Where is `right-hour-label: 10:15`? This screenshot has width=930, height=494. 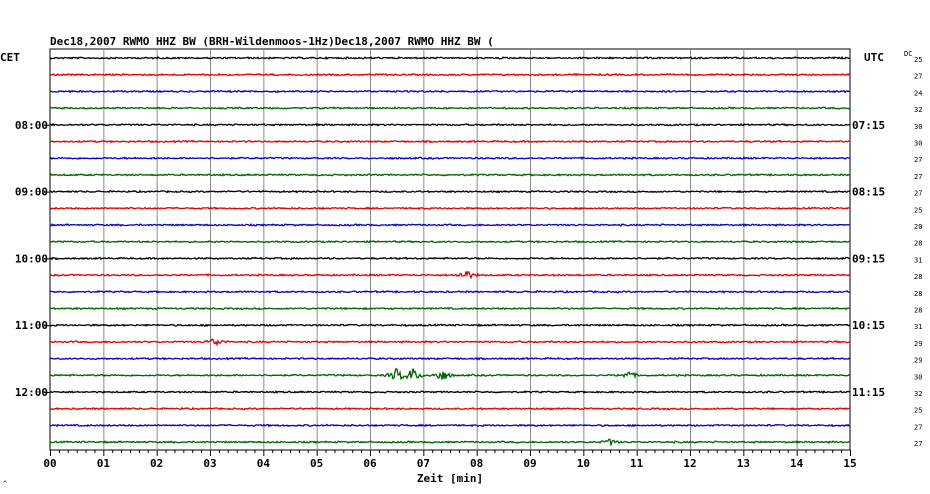 right-hour-label: 10:15 is located at coordinates (868, 325).